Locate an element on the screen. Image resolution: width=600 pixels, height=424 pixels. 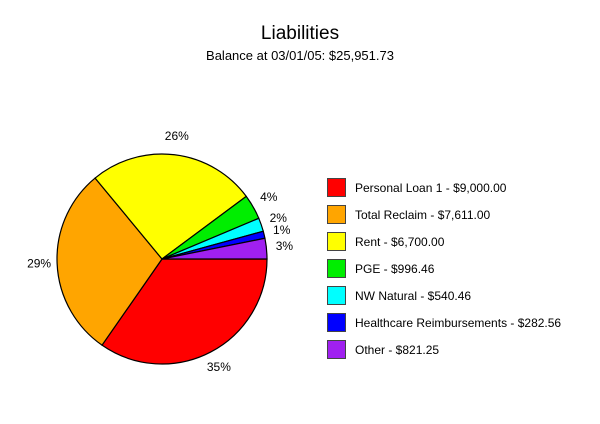
legend-label: Other - $821.25 is located at coordinates (397, 349).